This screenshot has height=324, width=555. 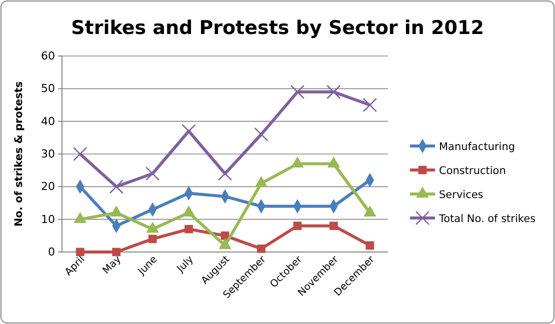 I want to click on y-tick-label: 20, so click(x=48, y=187).